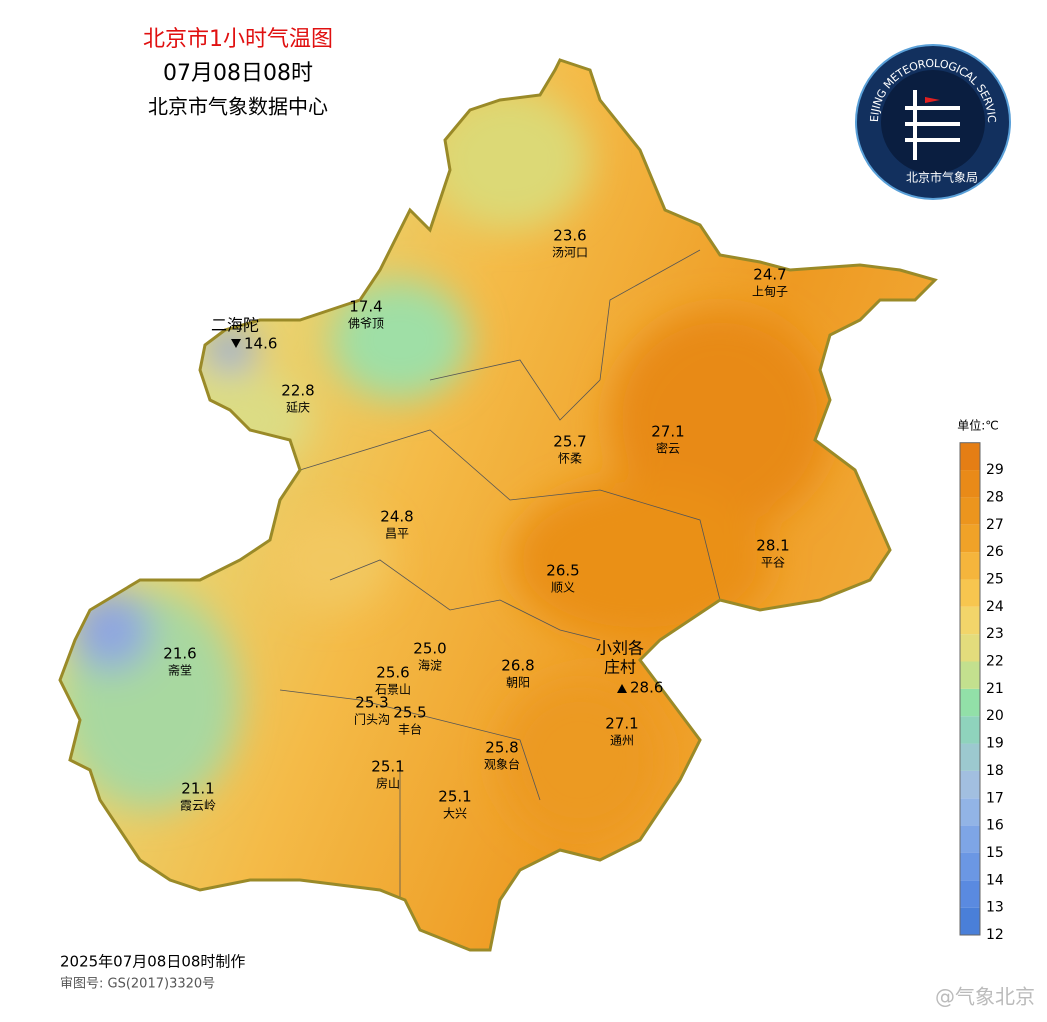 The image size is (1047, 1022). Describe the element at coordinates (238, 107) in the screenshot. I see `map-source: 北京市气象数据中心` at that location.